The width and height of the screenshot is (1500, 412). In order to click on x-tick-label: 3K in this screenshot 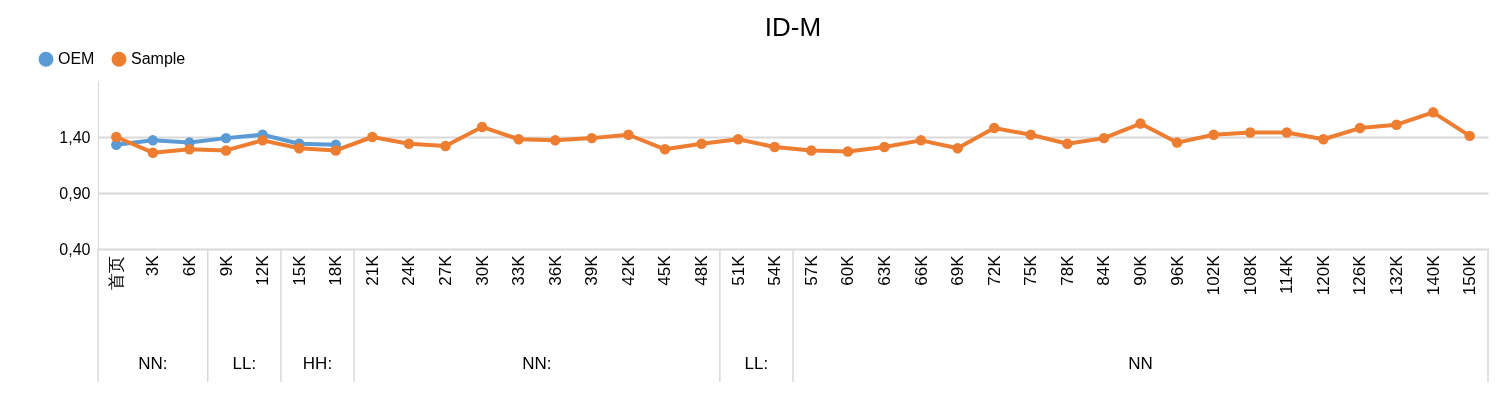, I will do `click(153, 265)`.